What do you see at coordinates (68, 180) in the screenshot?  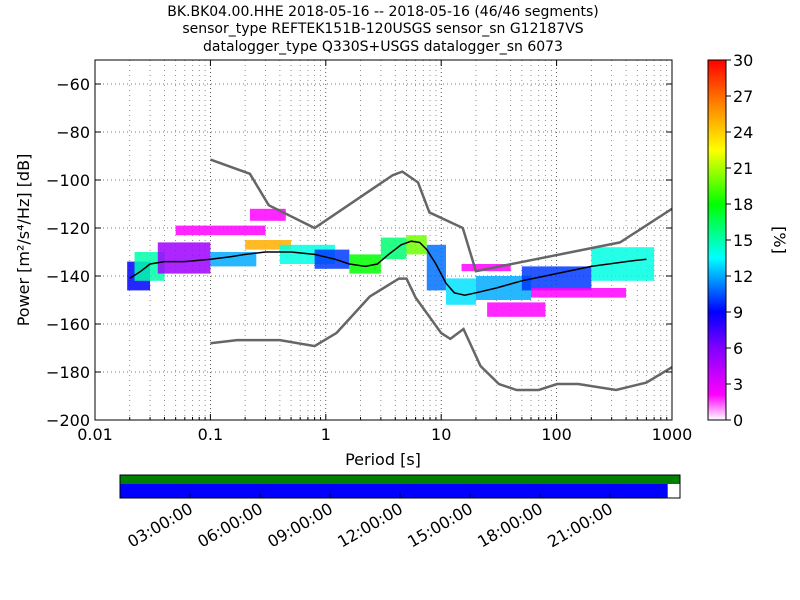 I see `y-tick-label: −100` at bounding box center [68, 180].